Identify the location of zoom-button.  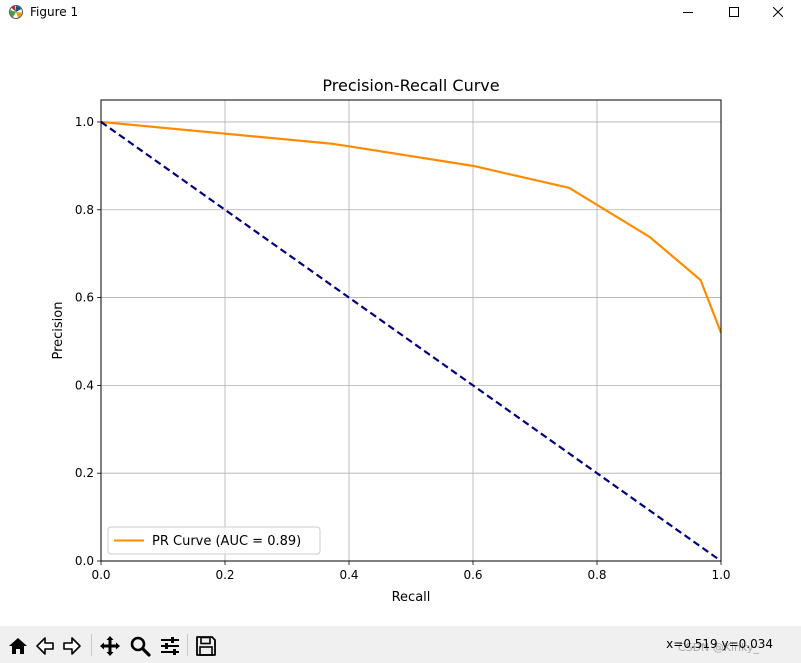
(140, 646).